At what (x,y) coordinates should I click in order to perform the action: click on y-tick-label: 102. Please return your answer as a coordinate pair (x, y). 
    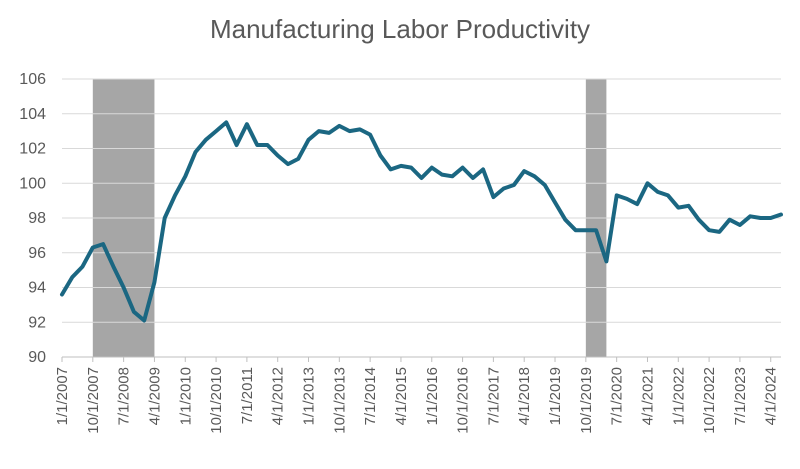
    Looking at the image, I should click on (32, 149).